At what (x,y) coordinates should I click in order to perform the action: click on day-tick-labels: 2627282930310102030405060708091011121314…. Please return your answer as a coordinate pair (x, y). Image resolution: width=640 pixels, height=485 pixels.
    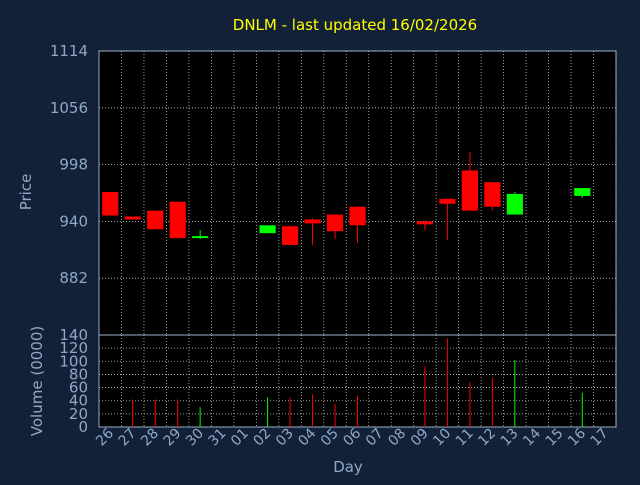
    Looking at the image, I should click on (352, 437).